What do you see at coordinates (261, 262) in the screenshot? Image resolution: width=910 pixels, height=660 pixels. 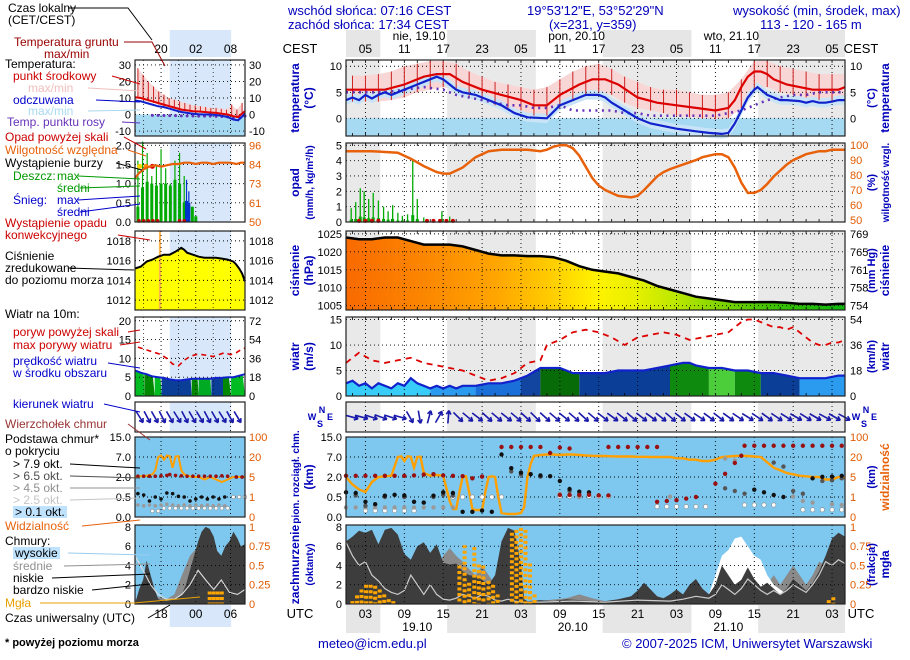 I see `svg-text: 1016` at bounding box center [261, 262].